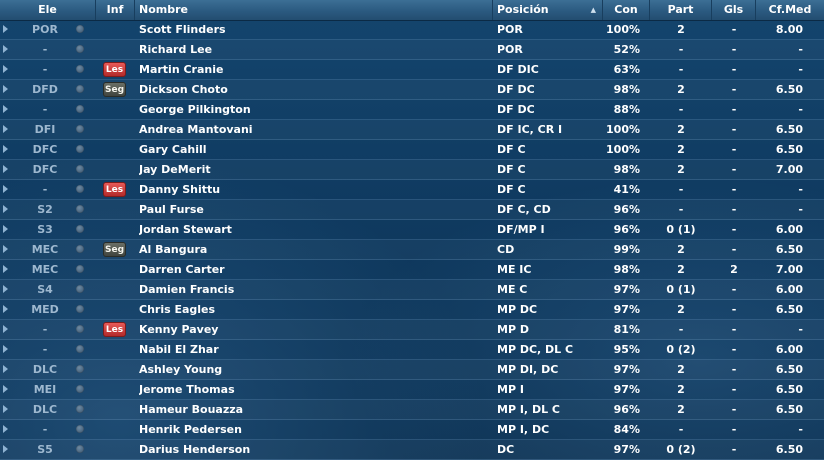 The height and width of the screenshot is (460, 824). Describe the element at coordinates (412, 290) in the screenshot. I see `table-row: S4 Damien Francis ME C 97% 0 (1) - 6.00` at that location.